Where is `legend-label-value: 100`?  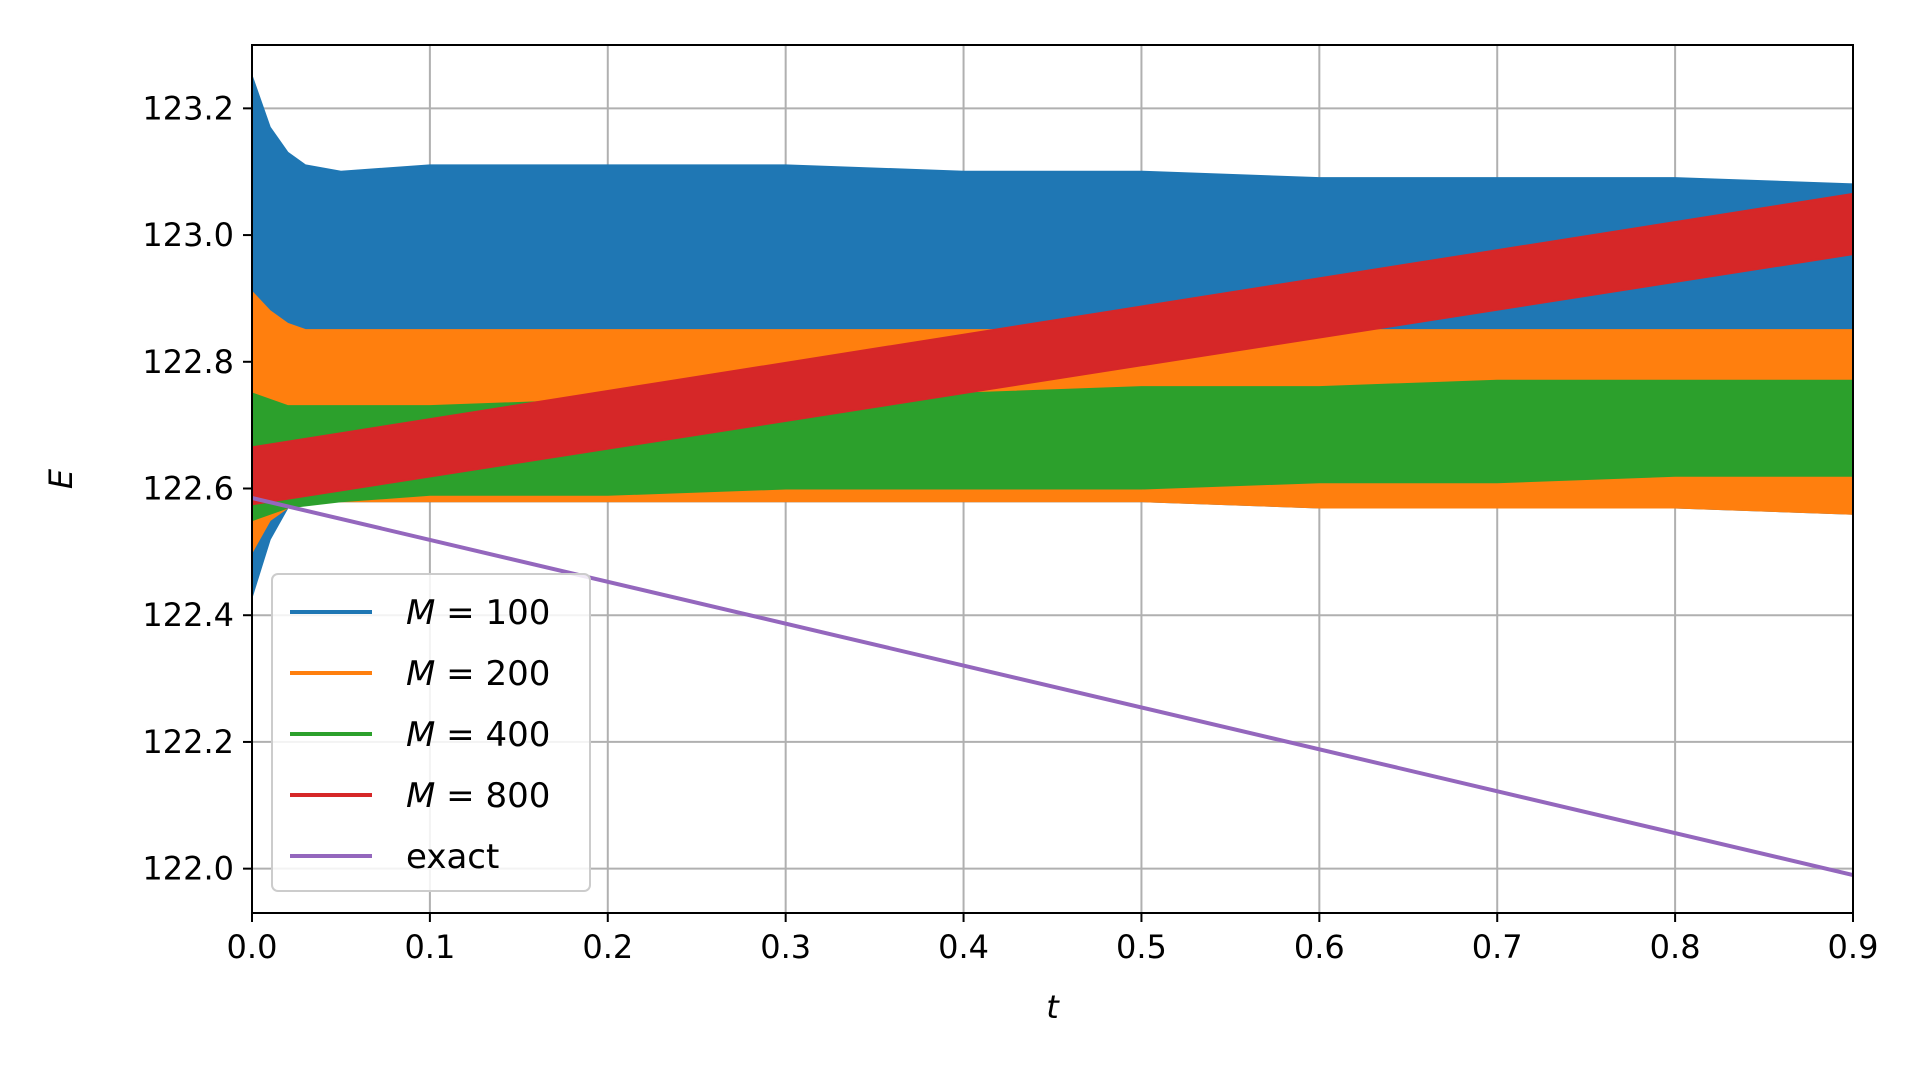
legend-label-value: 100 is located at coordinates (517, 613).